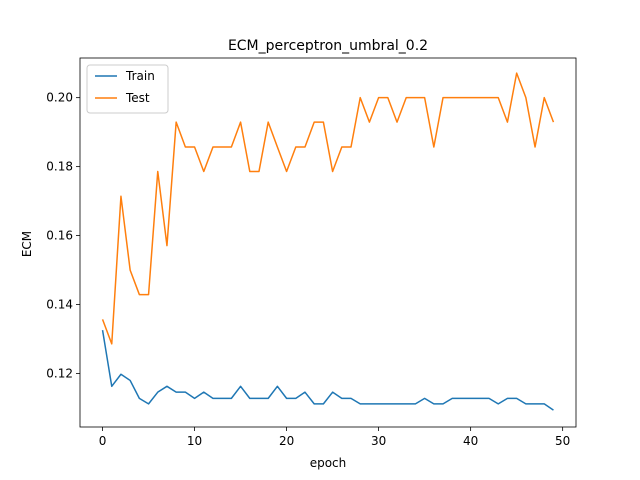  I want to click on x-tick-label: 30, so click(378, 441).